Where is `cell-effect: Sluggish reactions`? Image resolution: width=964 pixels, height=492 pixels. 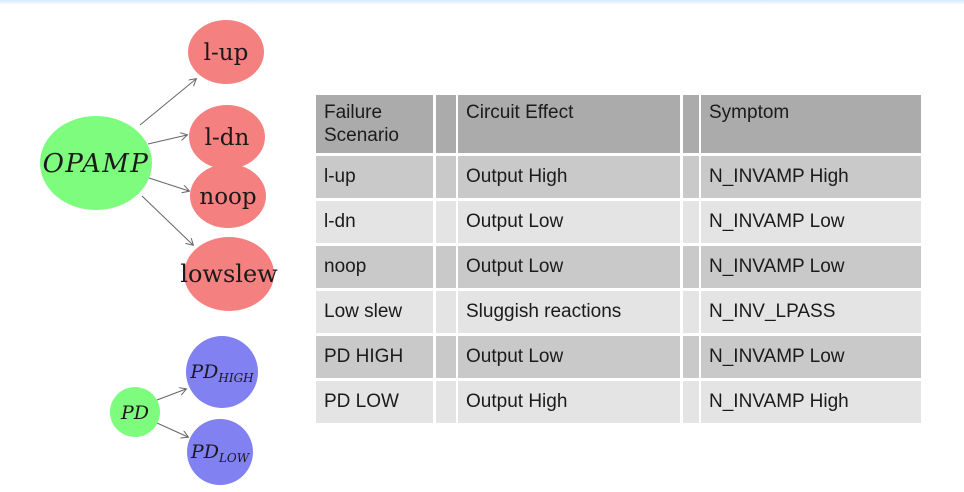 cell-effect: Sluggish reactions is located at coordinates (569, 311).